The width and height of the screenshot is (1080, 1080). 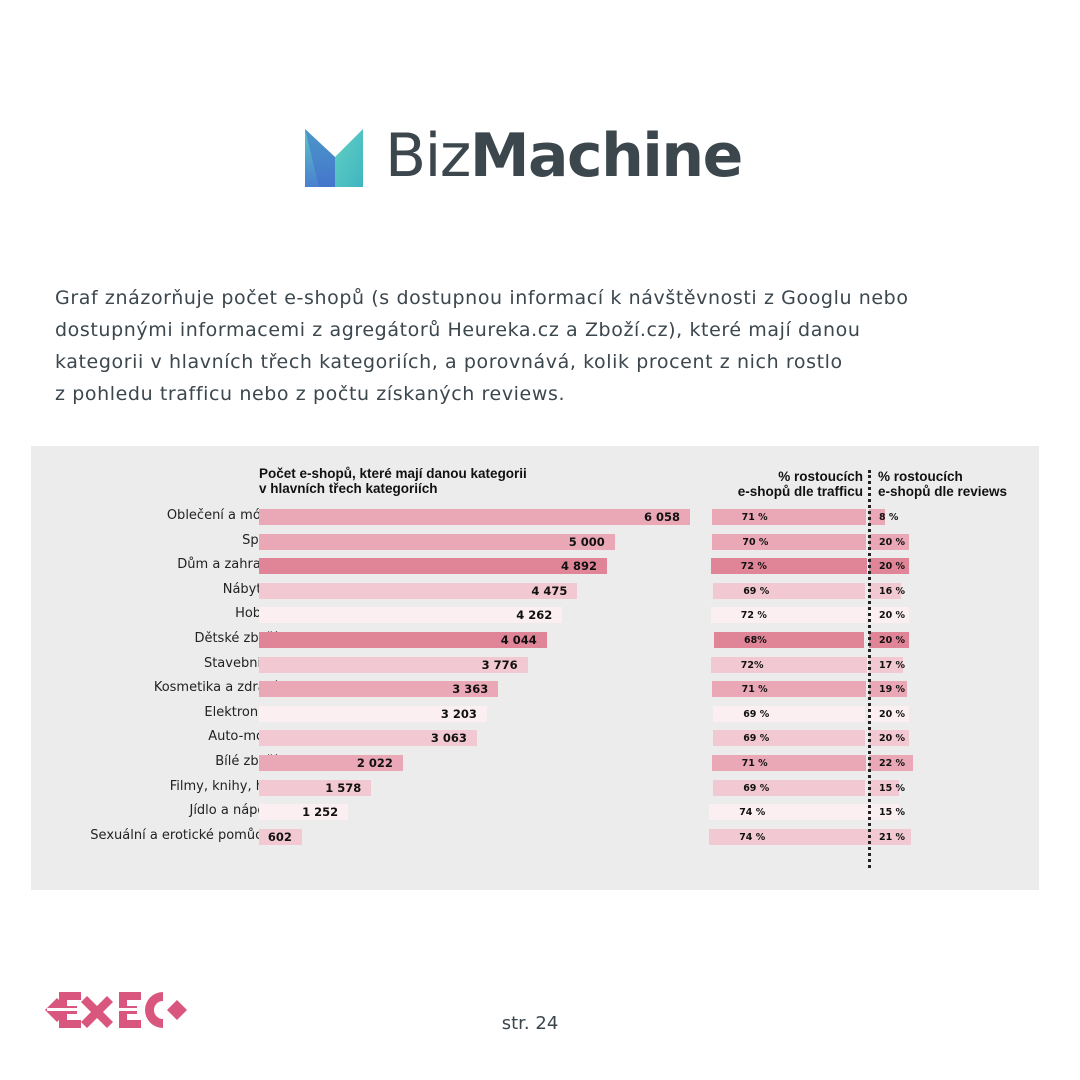 What do you see at coordinates (343, 787) in the screenshot?
I see `count-label: 1 578` at bounding box center [343, 787].